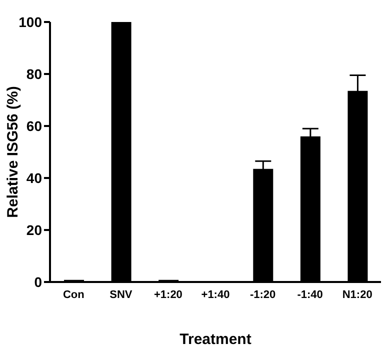  What do you see at coordinates (121, 294) in the screenshot?
I see `x-tick-label: SNV` at bounding box center [121, 294].